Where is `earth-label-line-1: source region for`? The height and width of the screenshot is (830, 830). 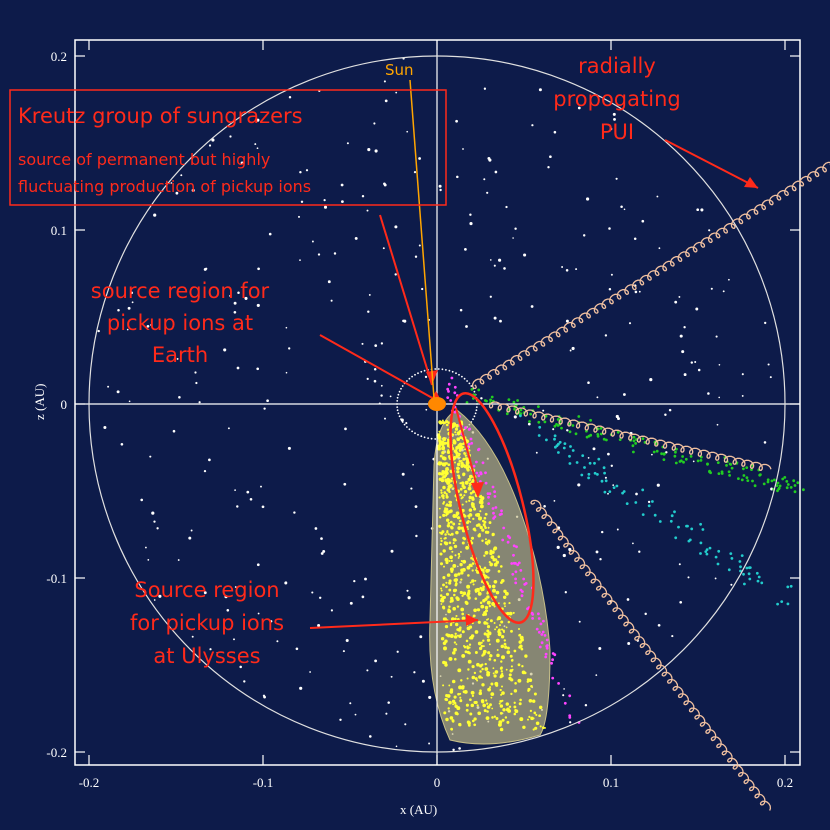
earth-label-line-1: source region for is located at coordinates (180, 291).